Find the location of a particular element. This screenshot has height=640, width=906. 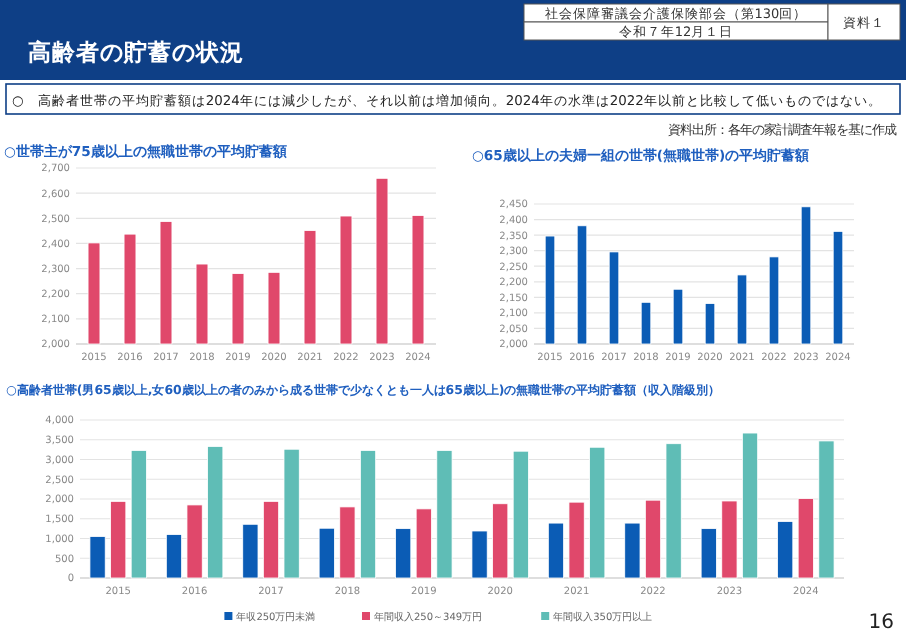

text: 高齢者の貯蓄の状況 is located at coordinates (136, 52).